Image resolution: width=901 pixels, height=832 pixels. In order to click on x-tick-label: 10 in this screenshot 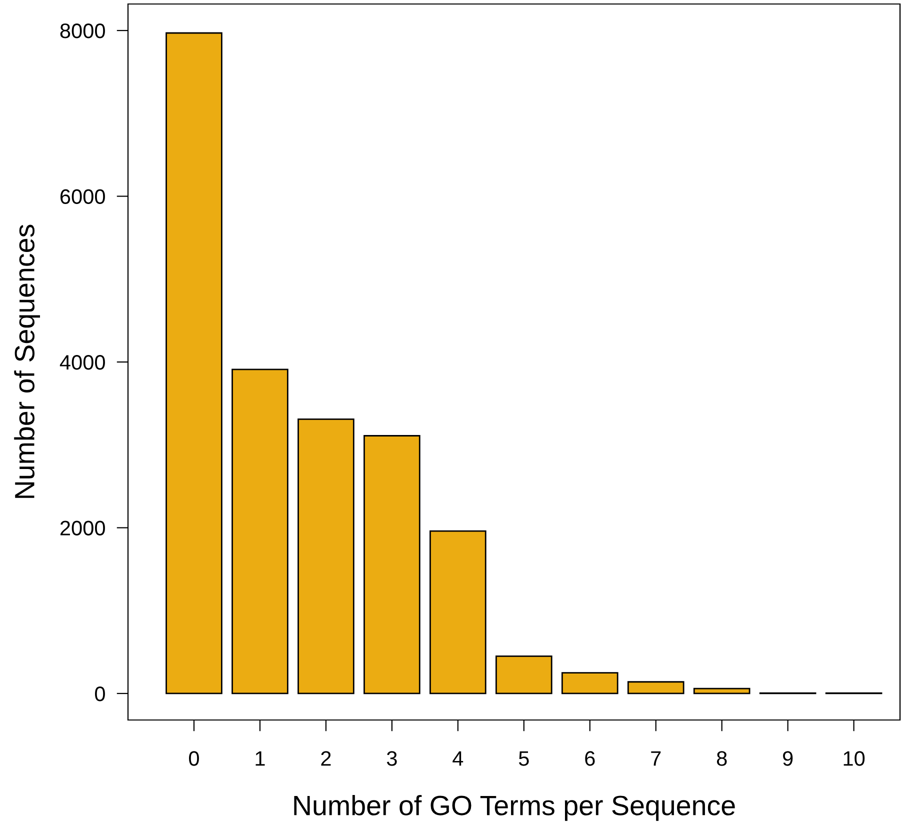, I will do `click(854, 758)`.